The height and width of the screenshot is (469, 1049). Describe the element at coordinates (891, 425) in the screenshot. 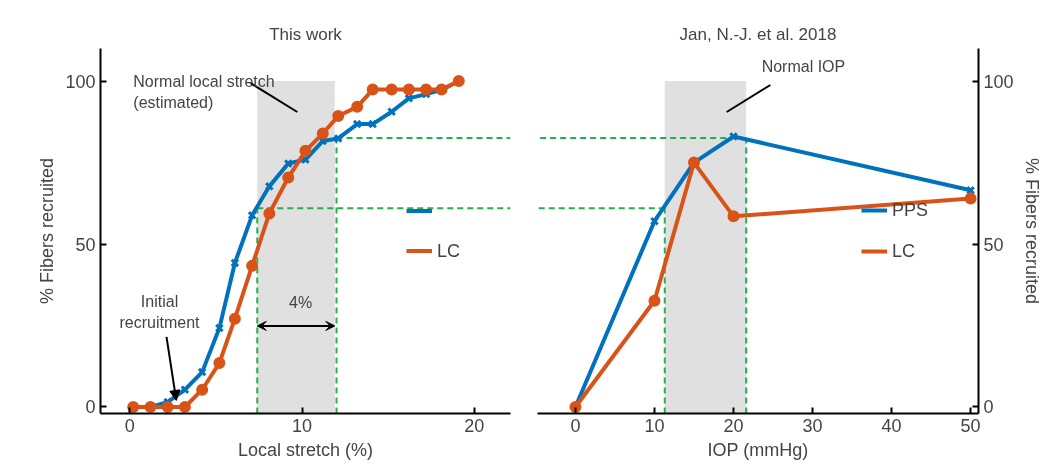

I see `x-tick-label: 40` at that location.